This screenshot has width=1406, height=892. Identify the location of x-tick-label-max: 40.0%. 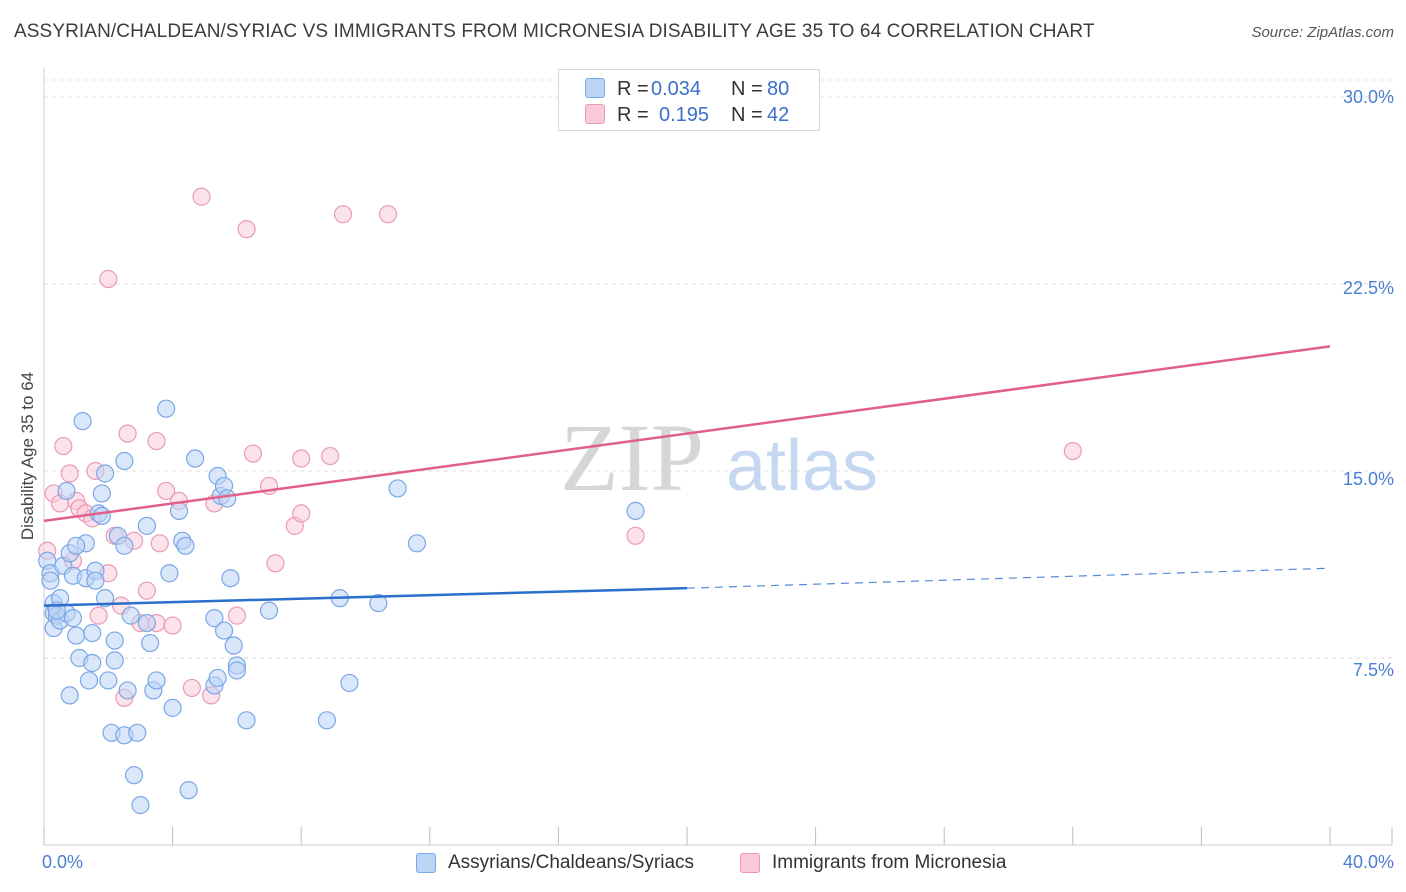
(1368, 862).